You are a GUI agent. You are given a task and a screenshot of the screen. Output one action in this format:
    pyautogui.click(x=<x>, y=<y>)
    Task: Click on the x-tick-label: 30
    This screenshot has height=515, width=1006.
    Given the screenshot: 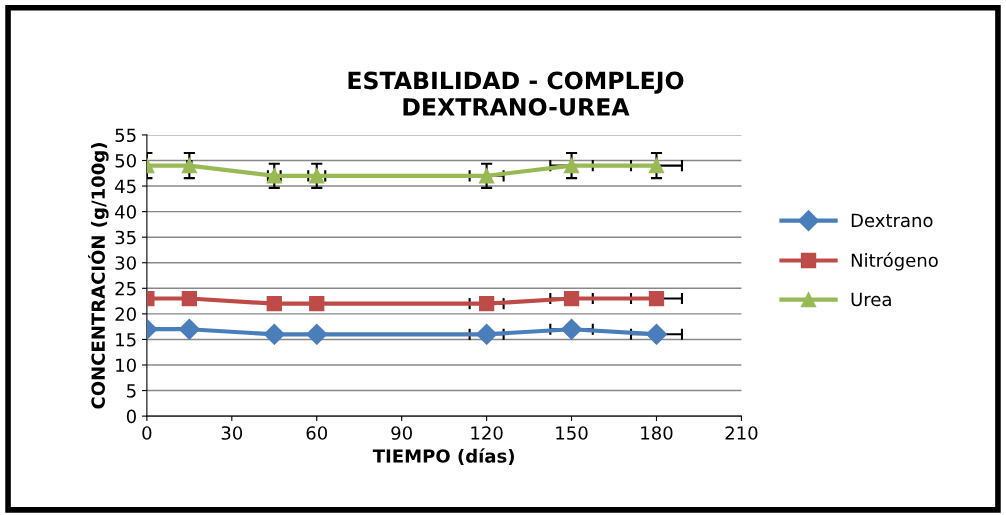 What is the action you would take?
    pyautogui.click(x=232, y=433)
    